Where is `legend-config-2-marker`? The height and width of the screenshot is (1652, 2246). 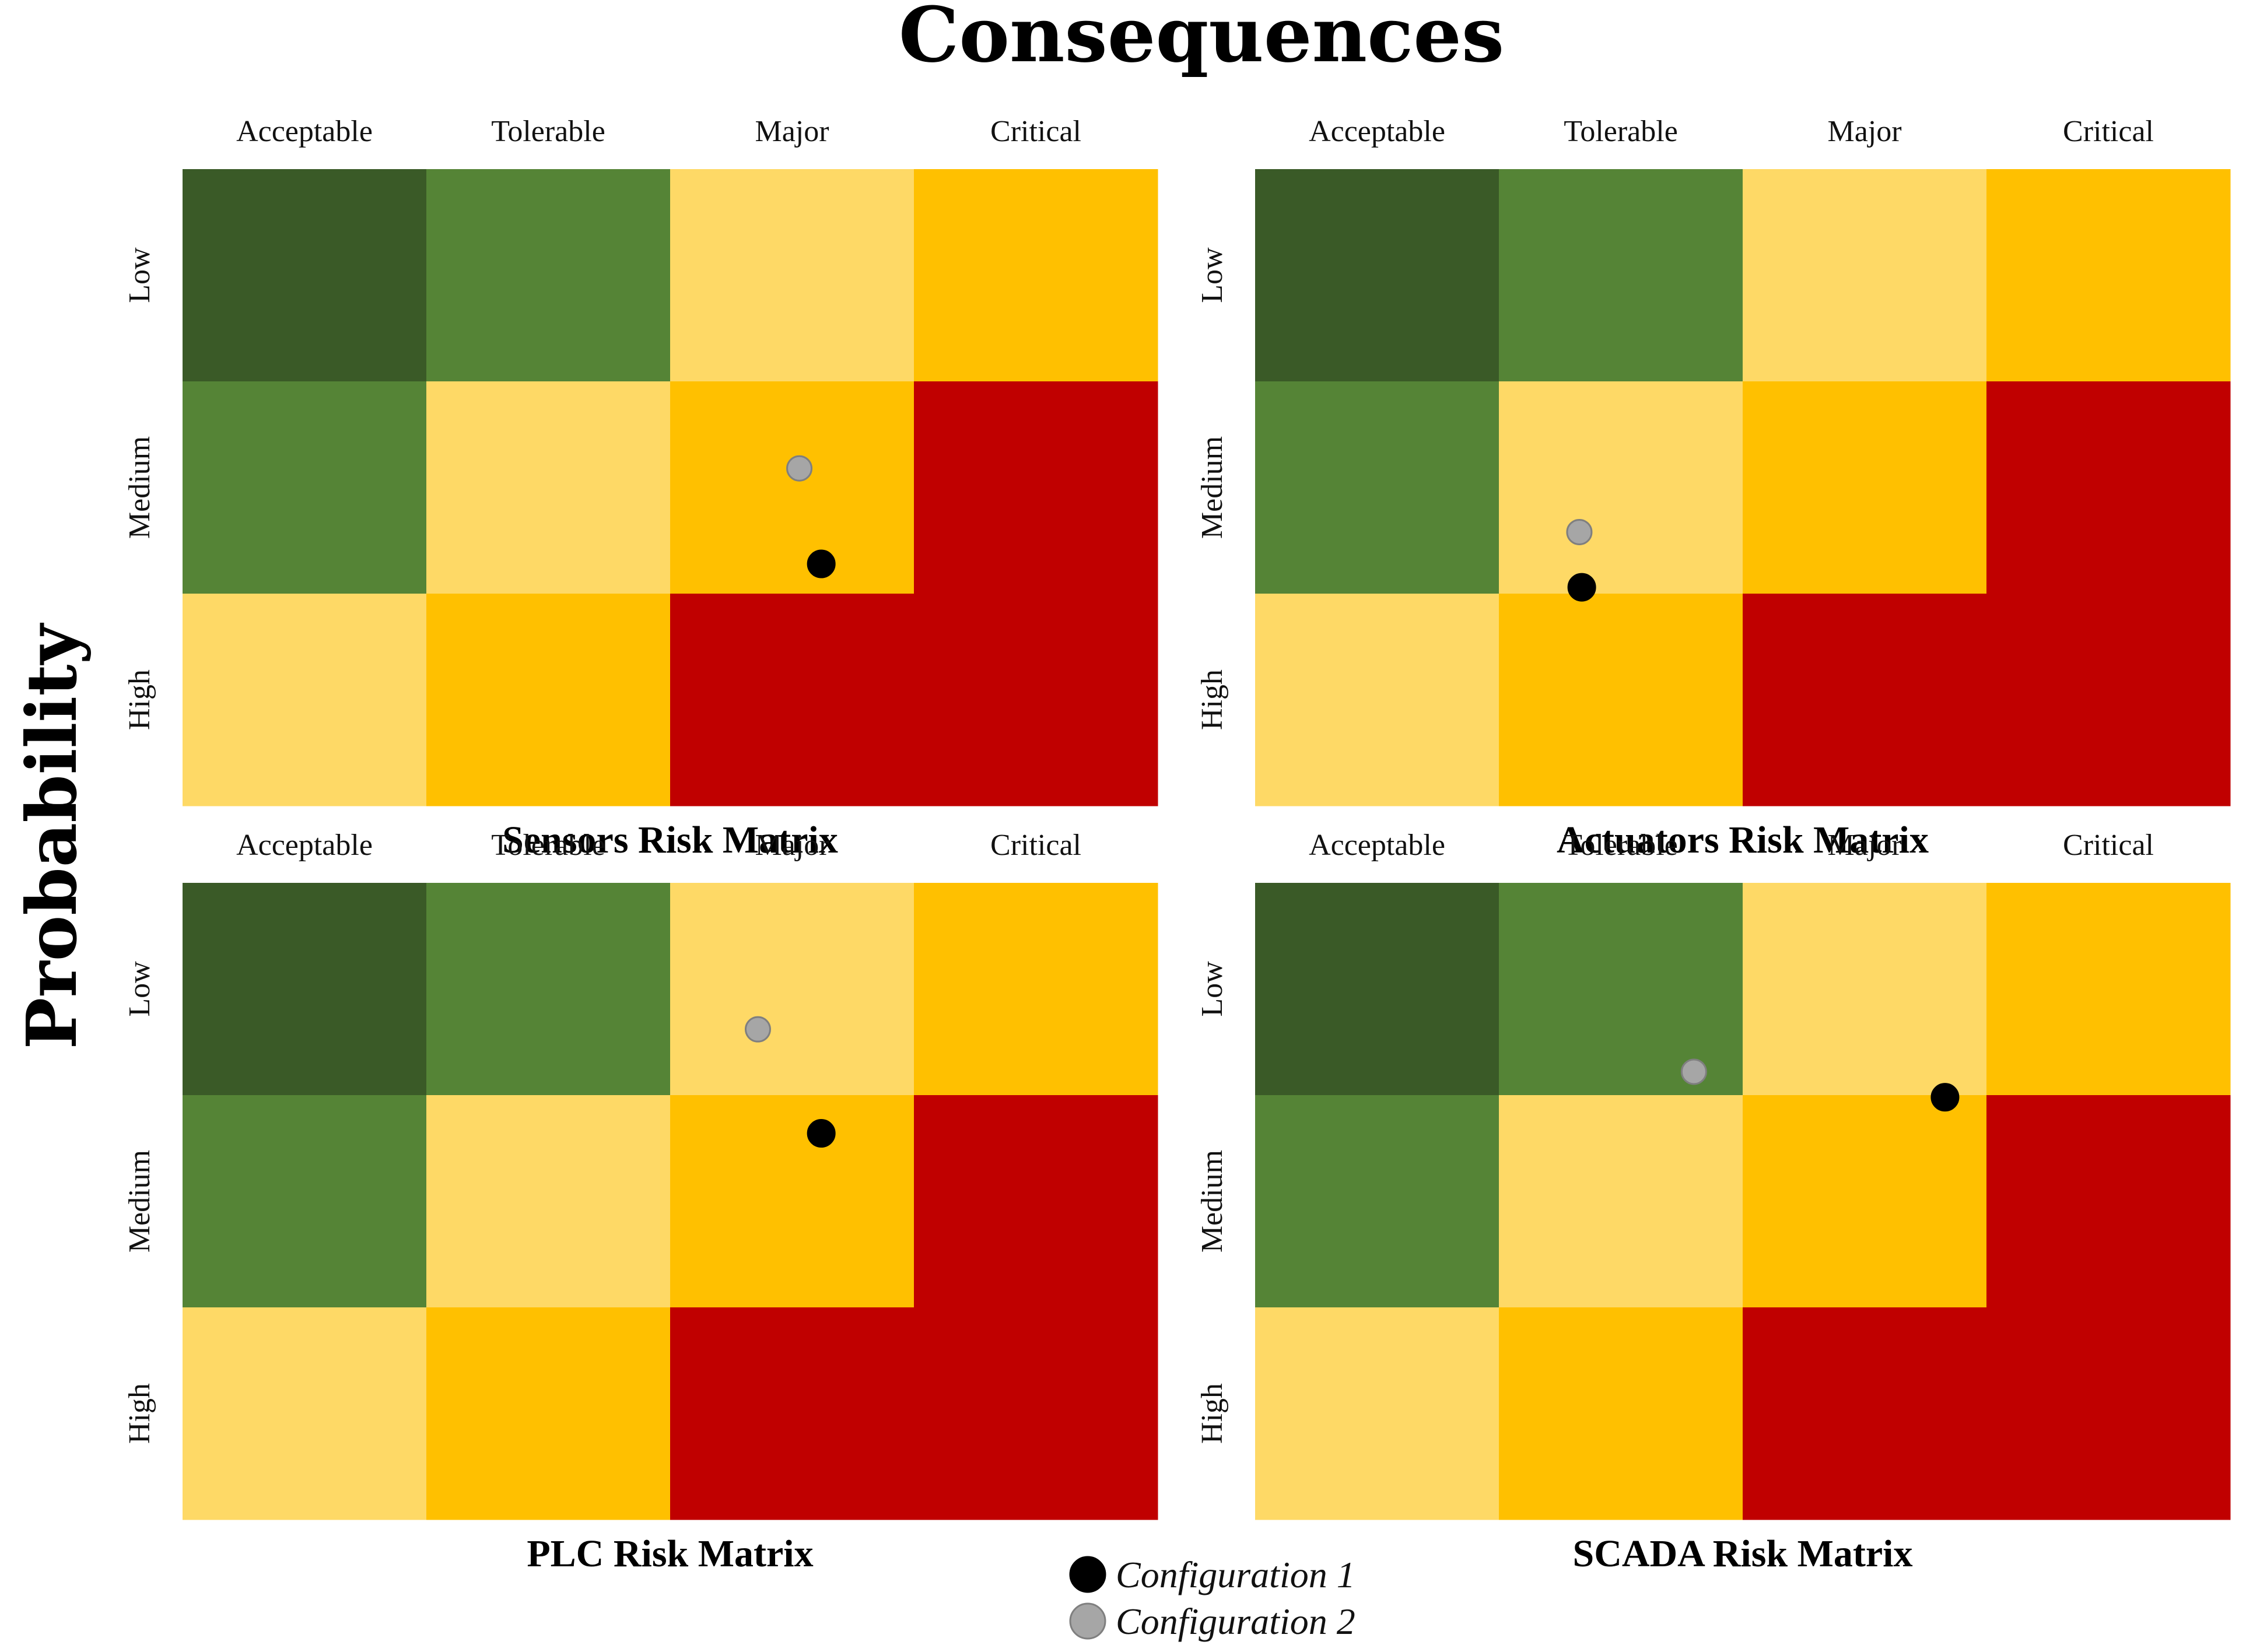
legend-config-2-marker is located at coordinates (1087, 1621).